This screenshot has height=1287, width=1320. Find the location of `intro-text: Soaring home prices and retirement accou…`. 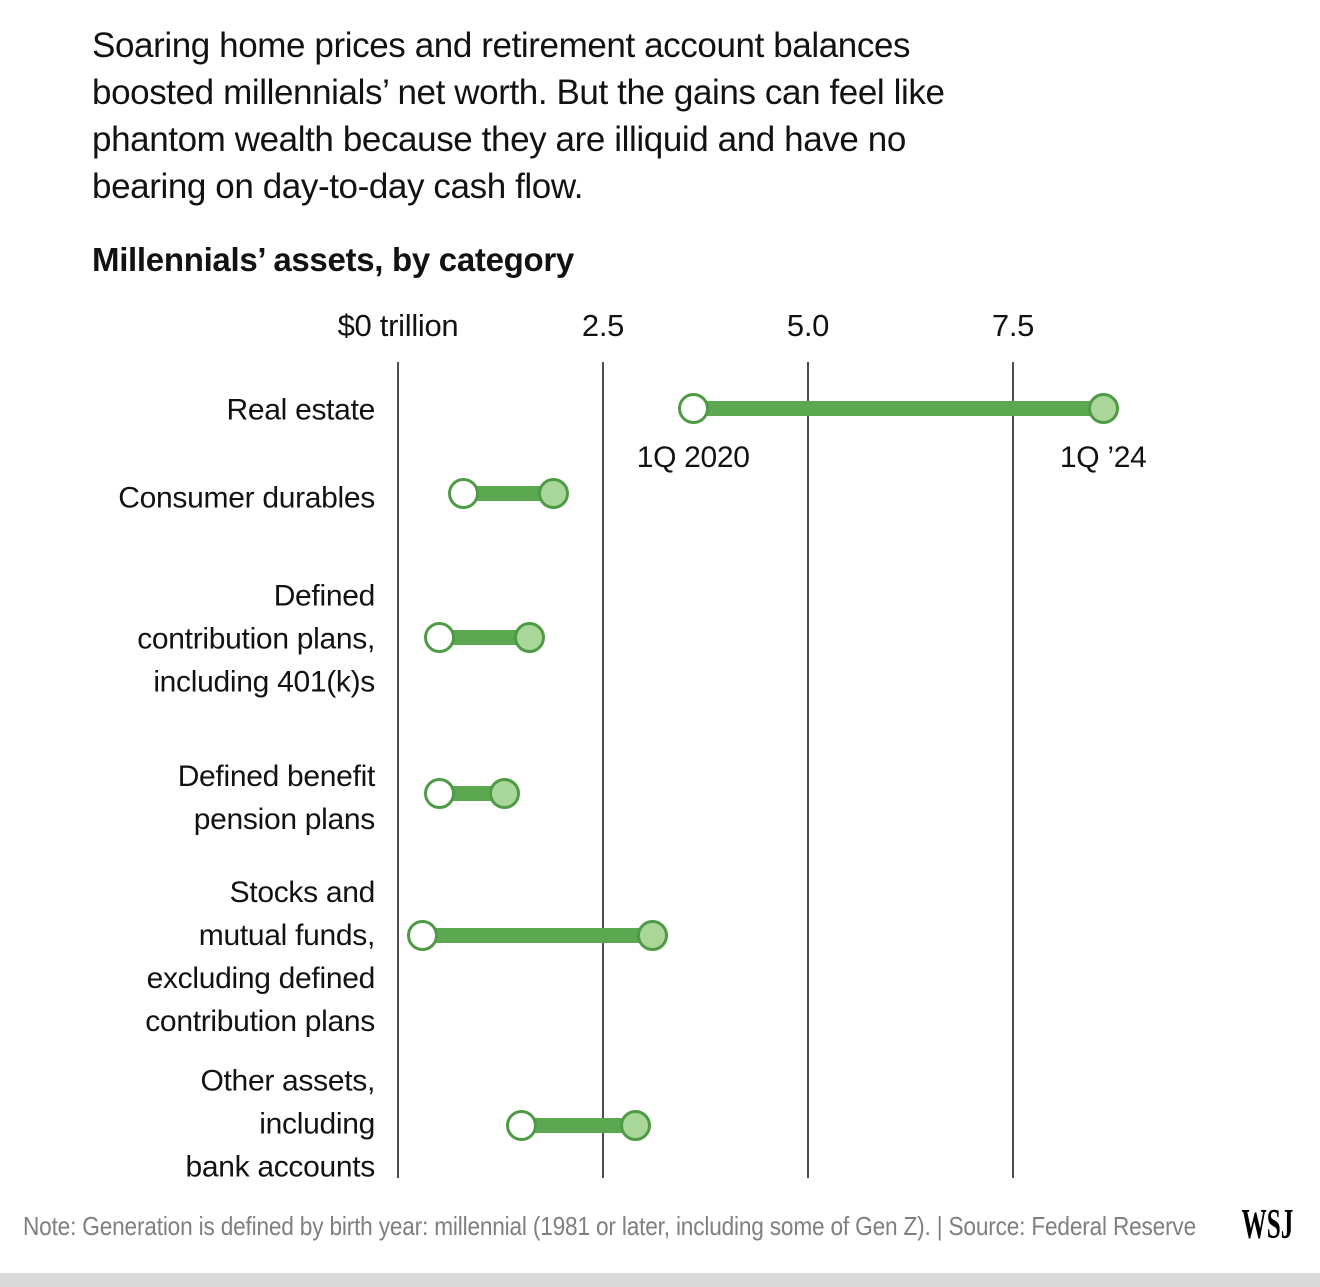

intro-text: Soaring home prices and retirement accou… is located at coordinates (518, 116).